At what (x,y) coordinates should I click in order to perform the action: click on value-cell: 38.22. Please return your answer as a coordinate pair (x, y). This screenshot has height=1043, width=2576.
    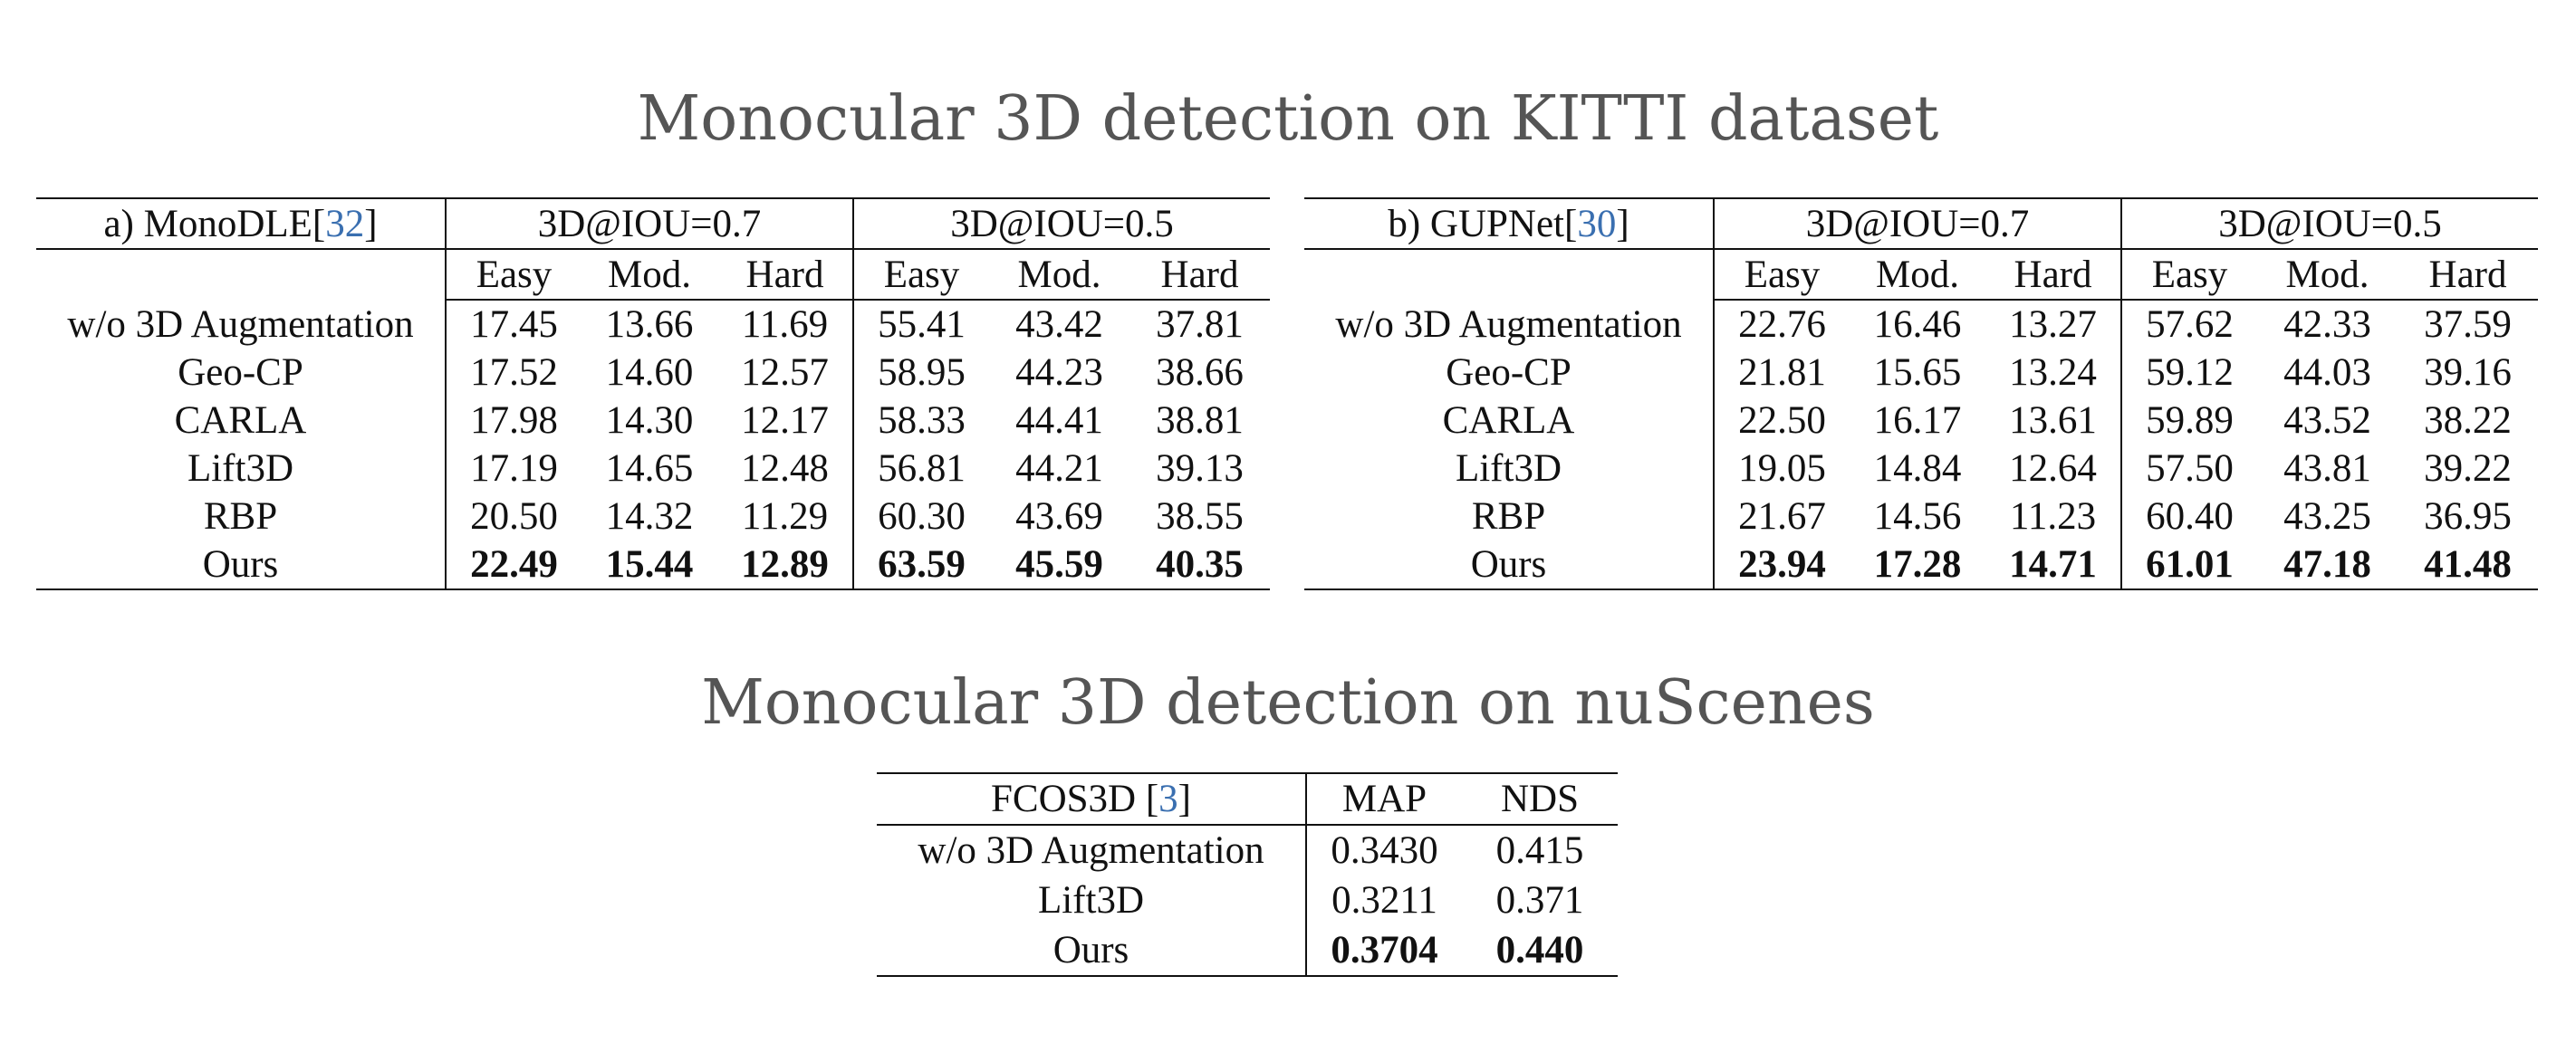
    Looking at the image, I should click on (2468, 420).